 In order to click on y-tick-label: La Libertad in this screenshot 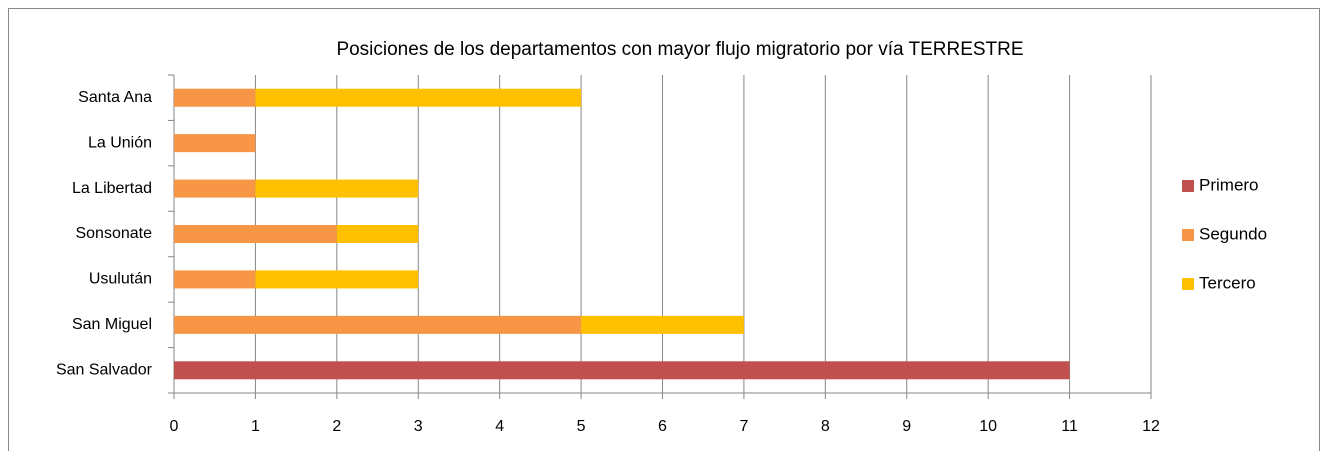, I will do `click(112, 188)`.